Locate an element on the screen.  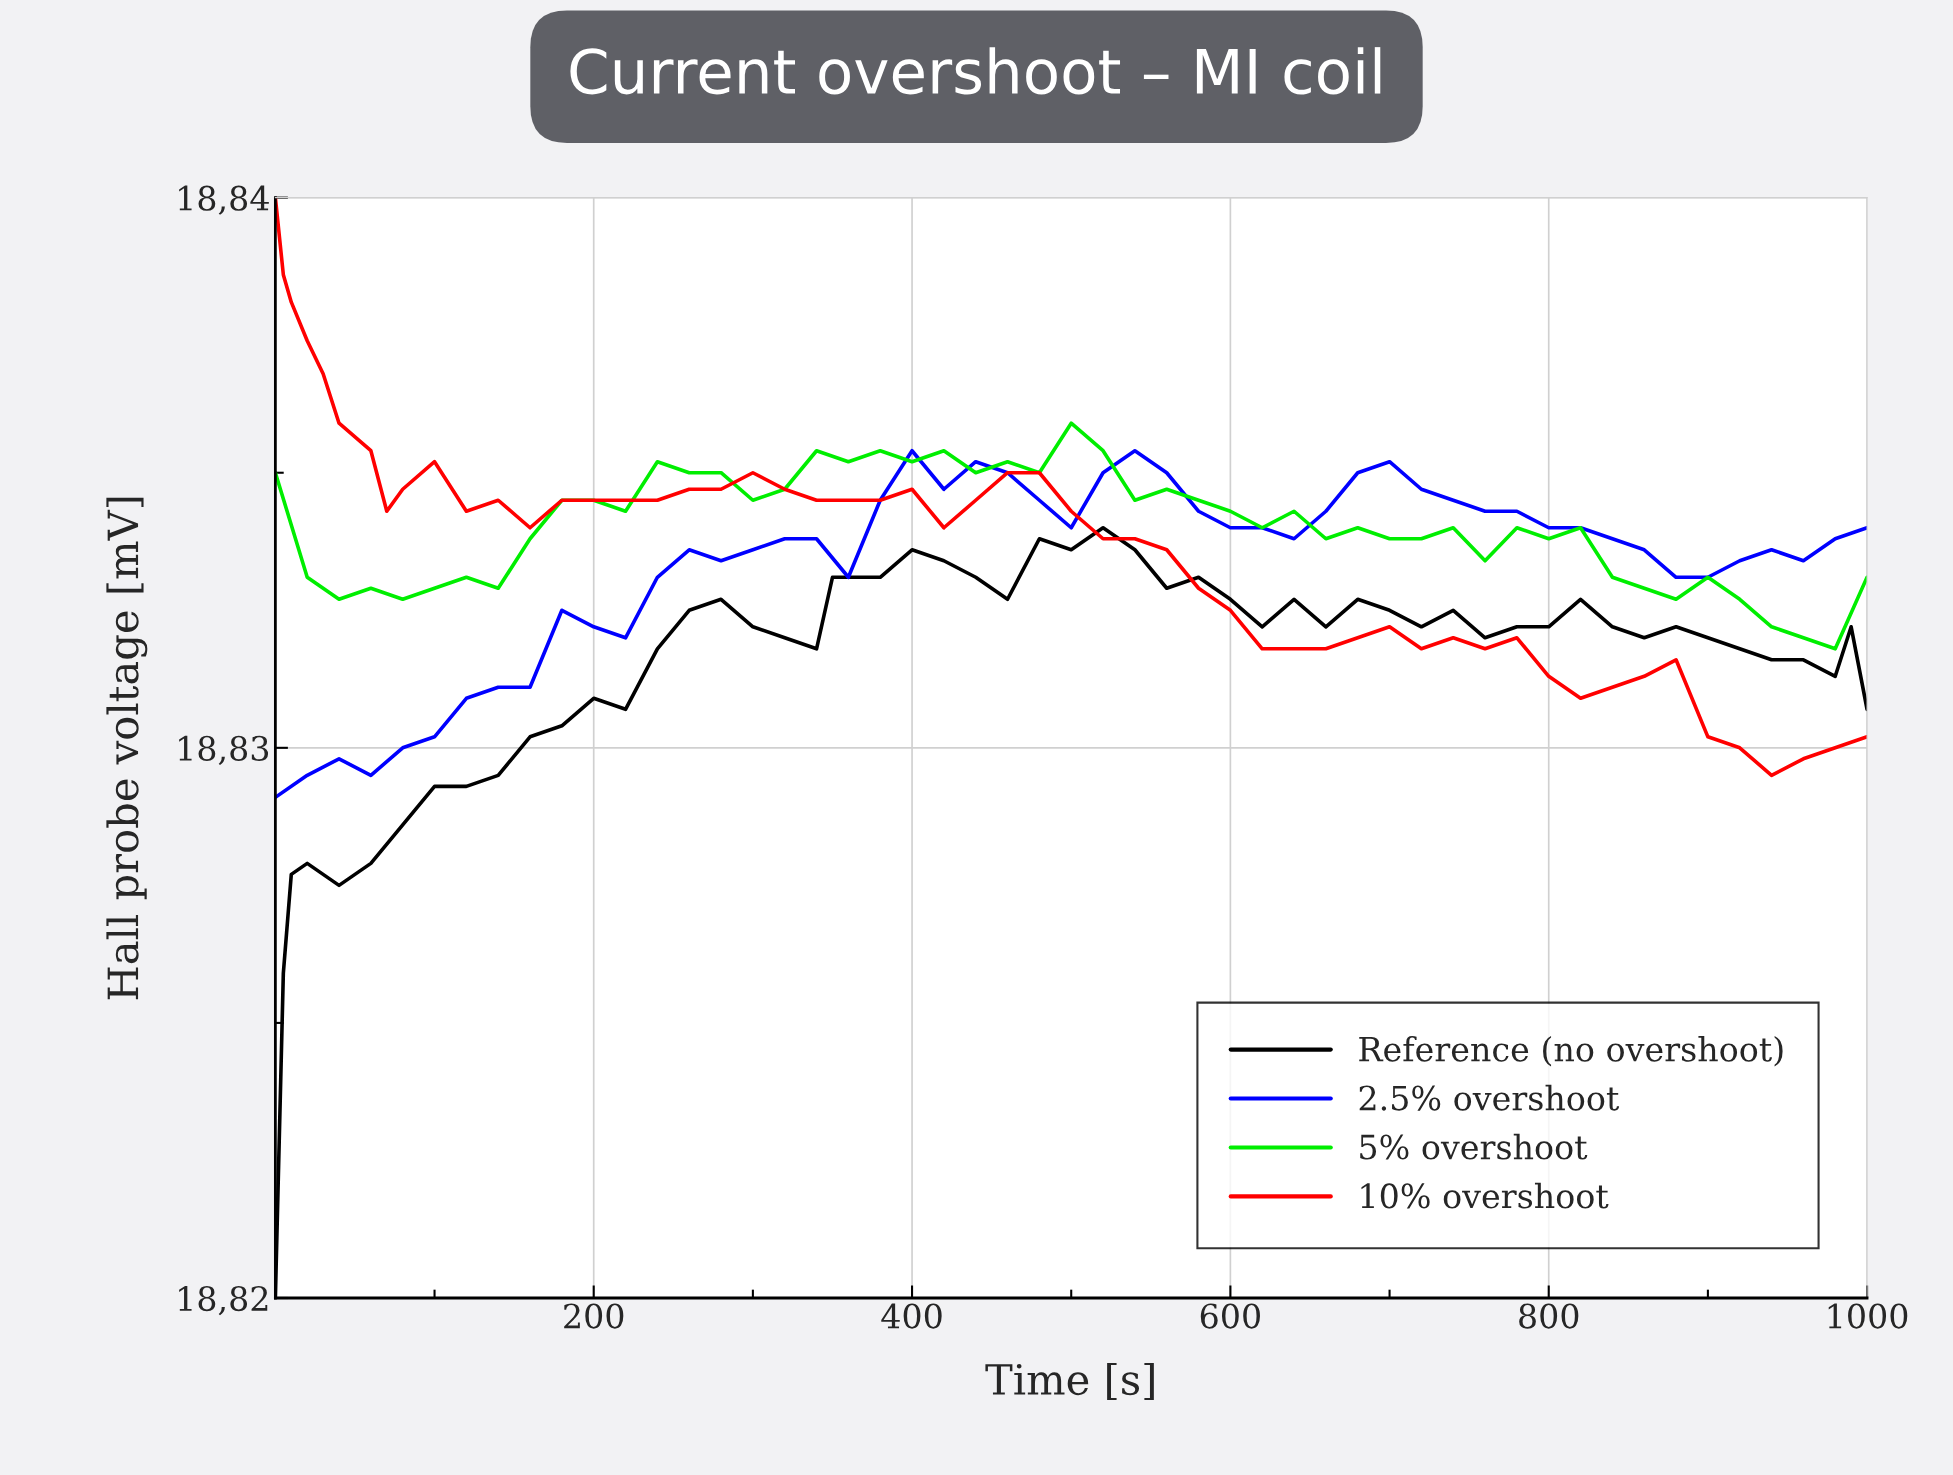
line-series is located at coordinates (1071, 536).